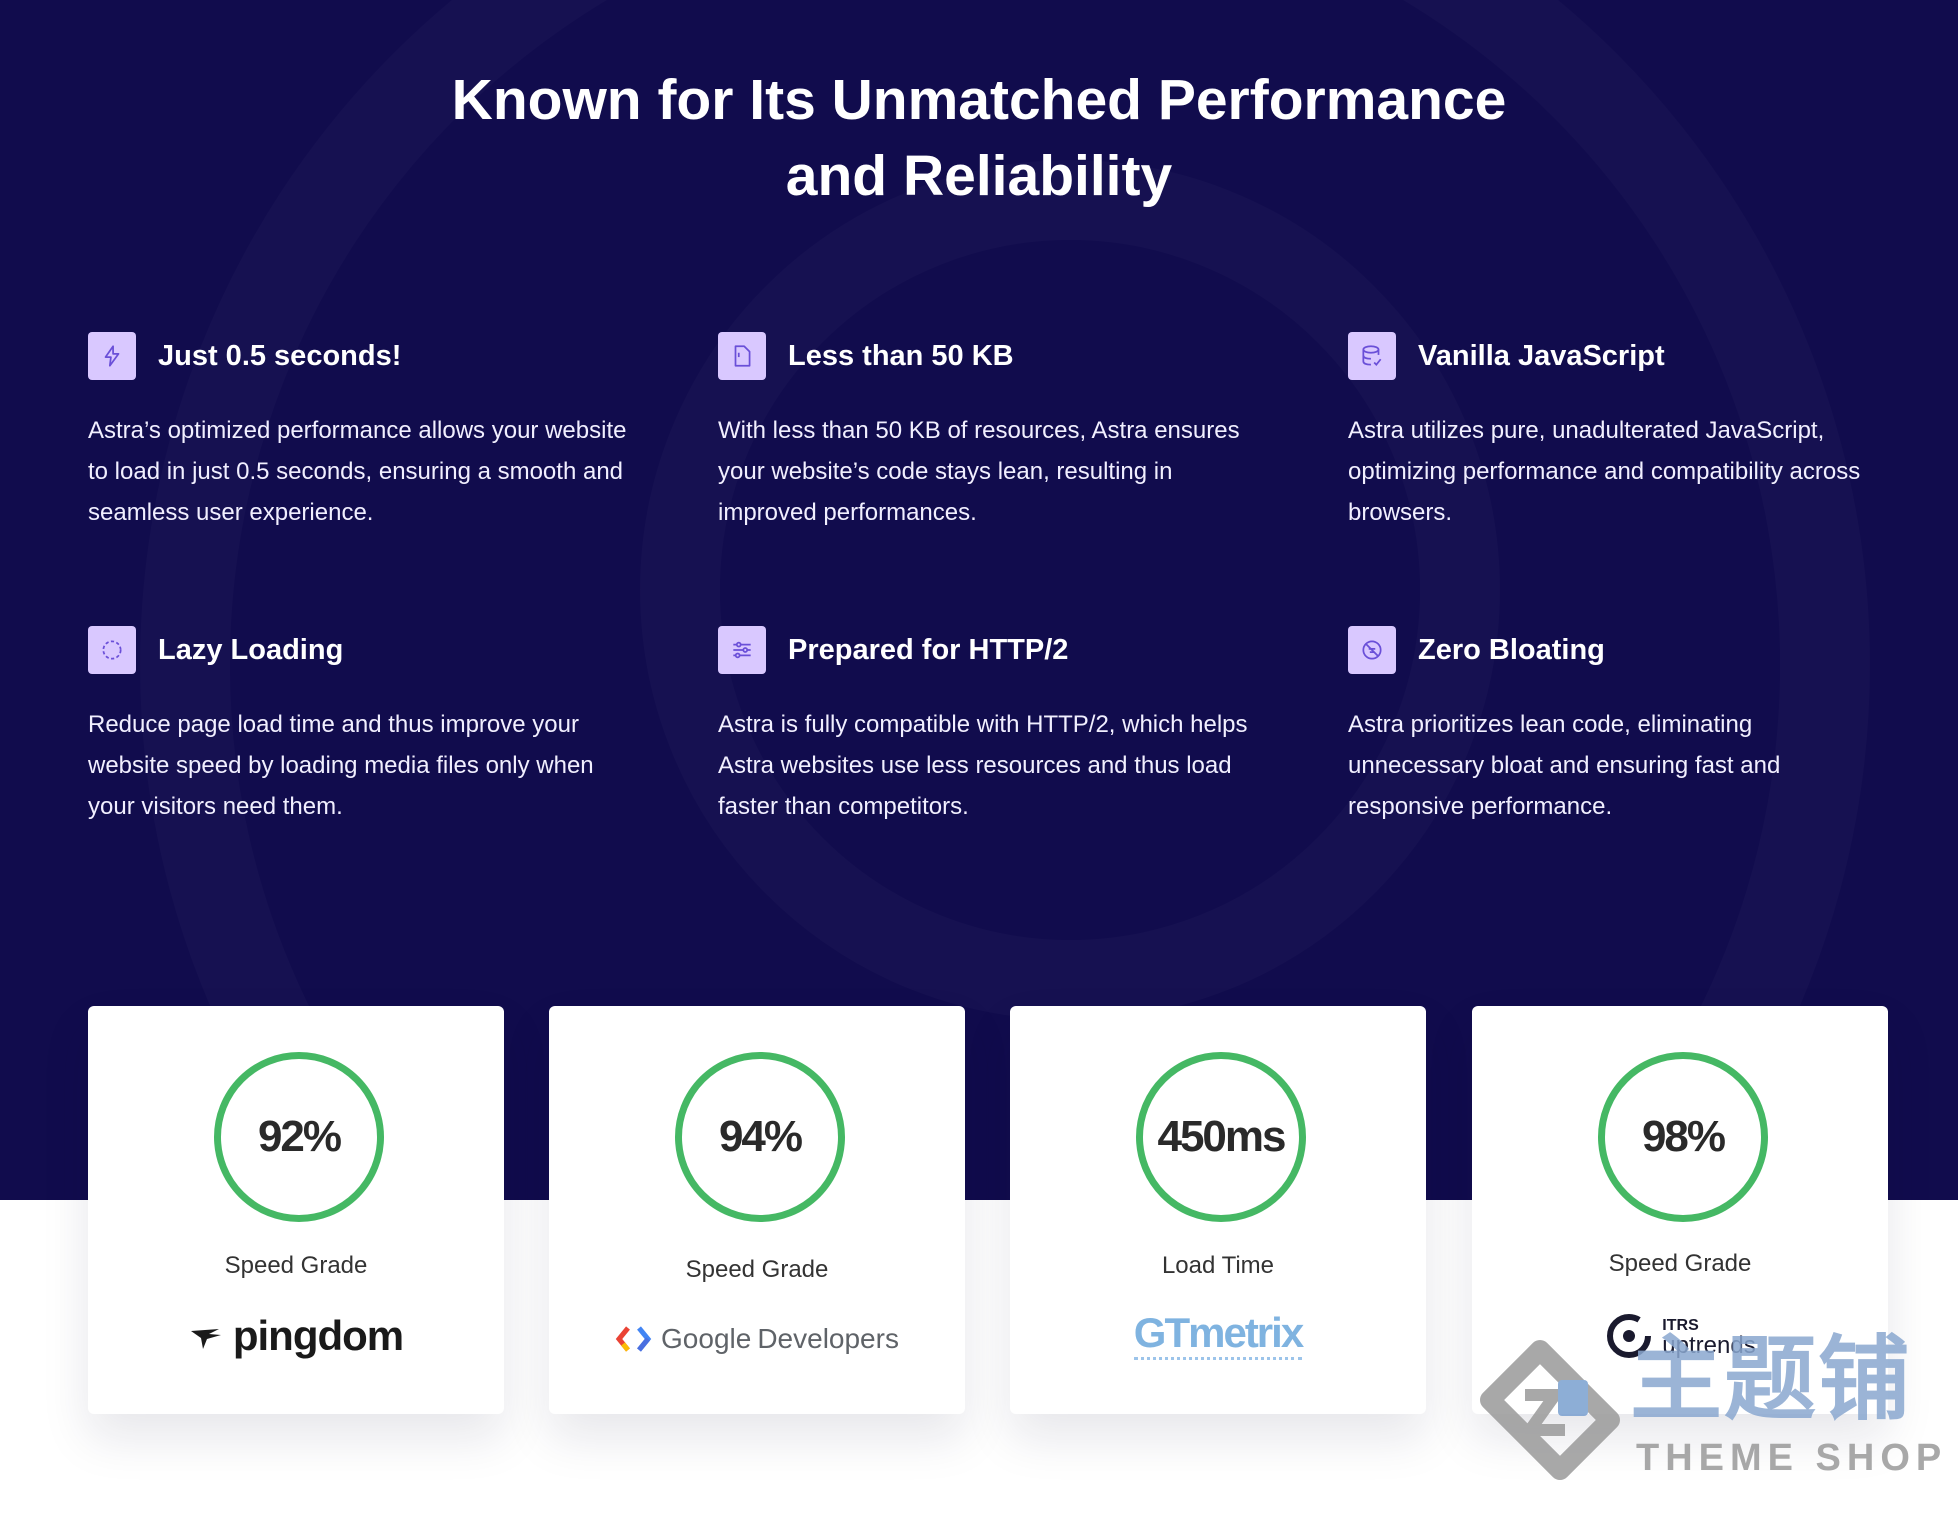 The image size is (1958, 1518). I want to click on heading-line-1: Known for Its Unmatched Performance, so click(979, 100).